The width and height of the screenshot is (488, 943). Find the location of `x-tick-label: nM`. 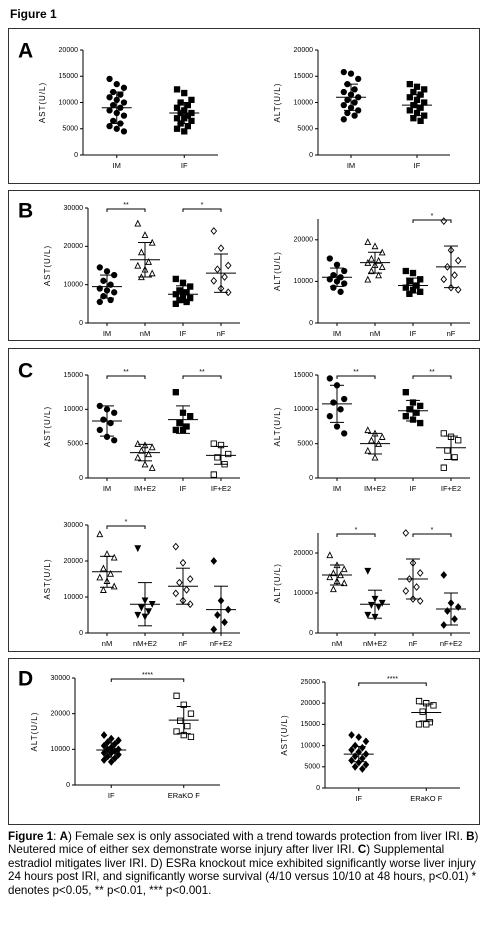

x-tick-label: nM is located at coordinates (375, 333).